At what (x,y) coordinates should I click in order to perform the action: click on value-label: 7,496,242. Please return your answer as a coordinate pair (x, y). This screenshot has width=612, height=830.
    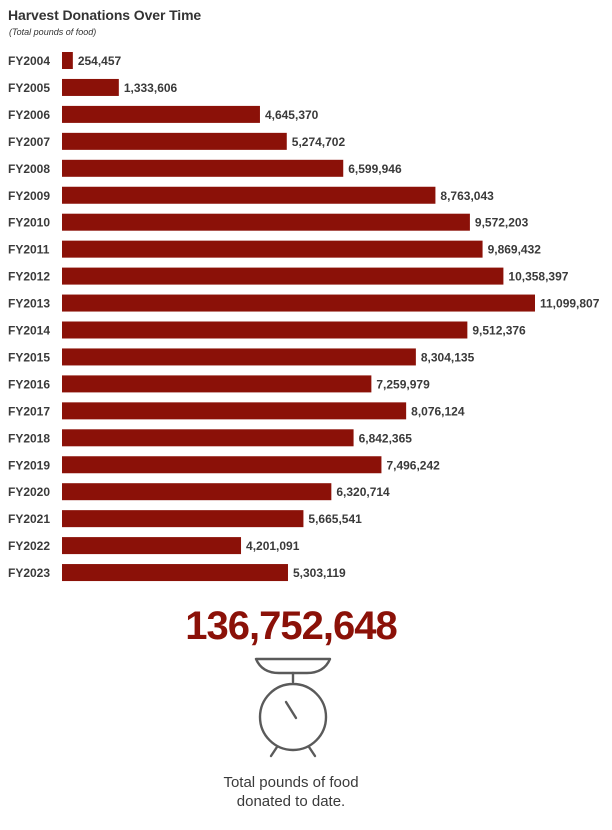
    Looking at the image, I should click on (413, 465).